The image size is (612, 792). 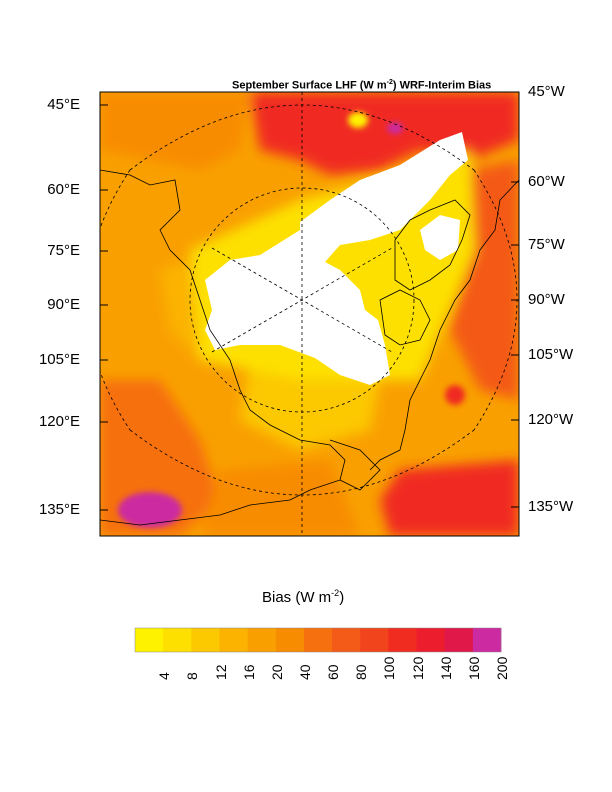 I want to click on coastline-north-america, so click(x=444, y=325).